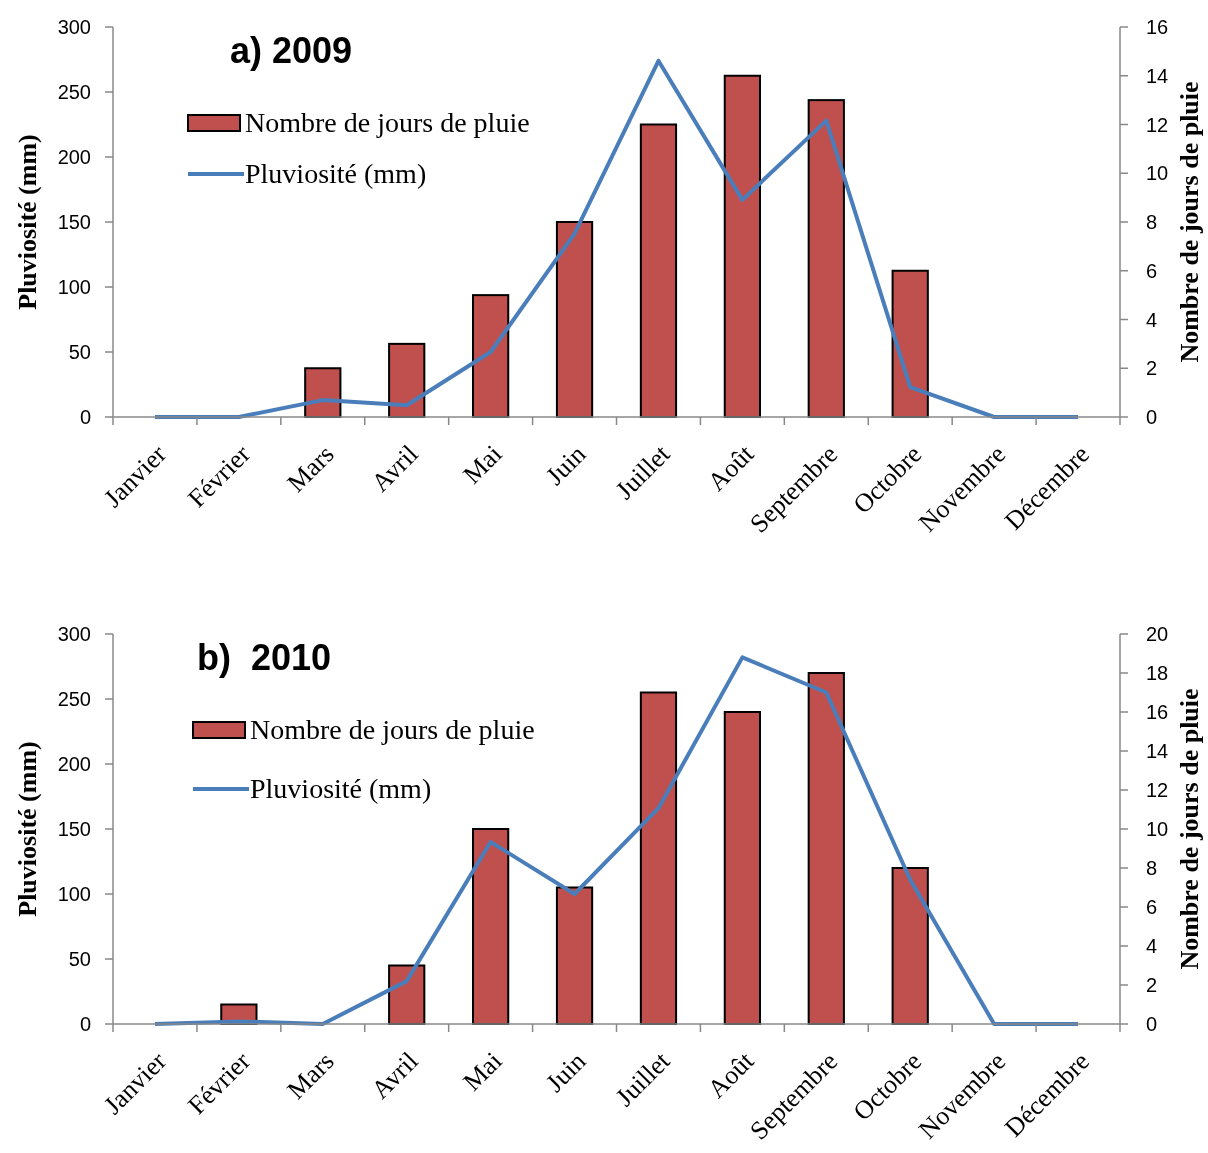 Image resolution: width=1208 pixels, height=1153 pixels. Describe the element at coordinates (1157, 634) in the screenshot. I see `y2-tick-label: 20` at that location.